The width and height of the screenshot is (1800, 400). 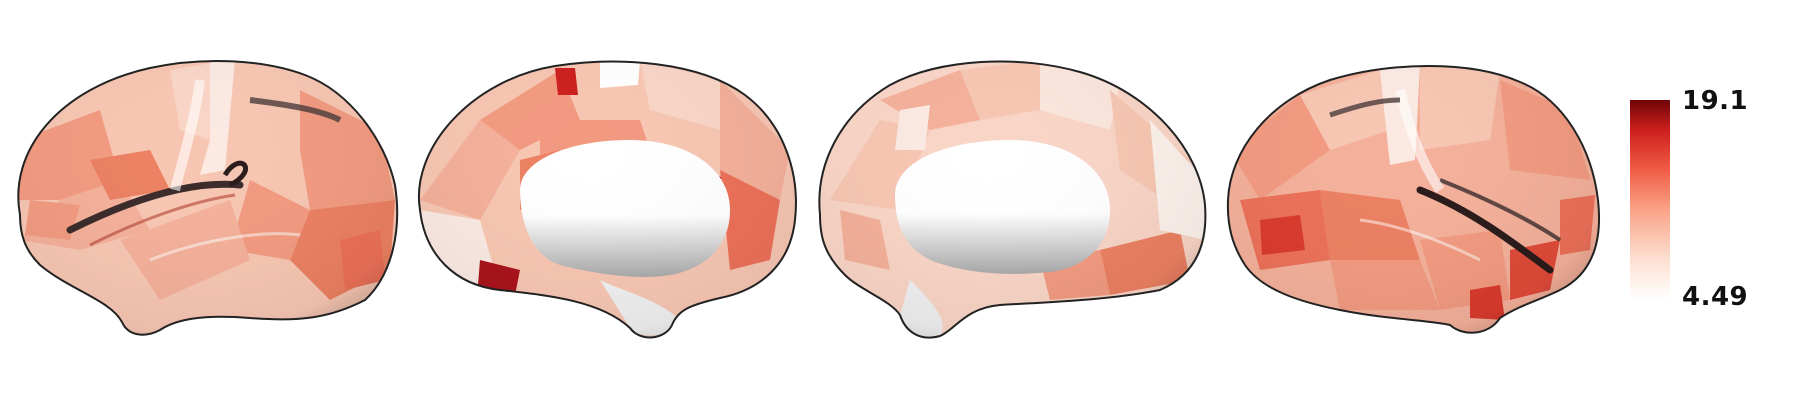 I want to click on colorbar-max-label: 19.1, so click(x=1715, y=101).